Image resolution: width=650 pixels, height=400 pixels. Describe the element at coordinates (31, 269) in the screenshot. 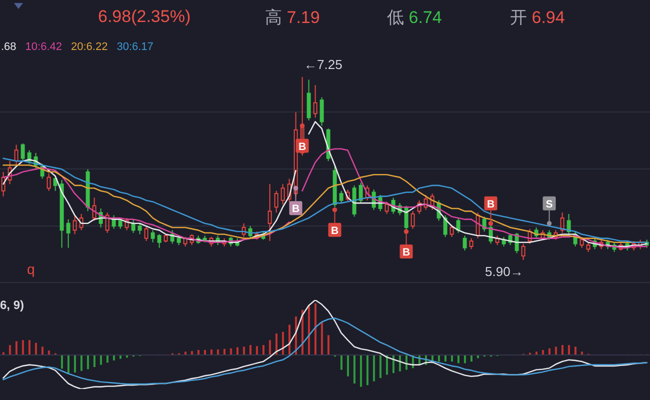

I see `text: q` at that location.